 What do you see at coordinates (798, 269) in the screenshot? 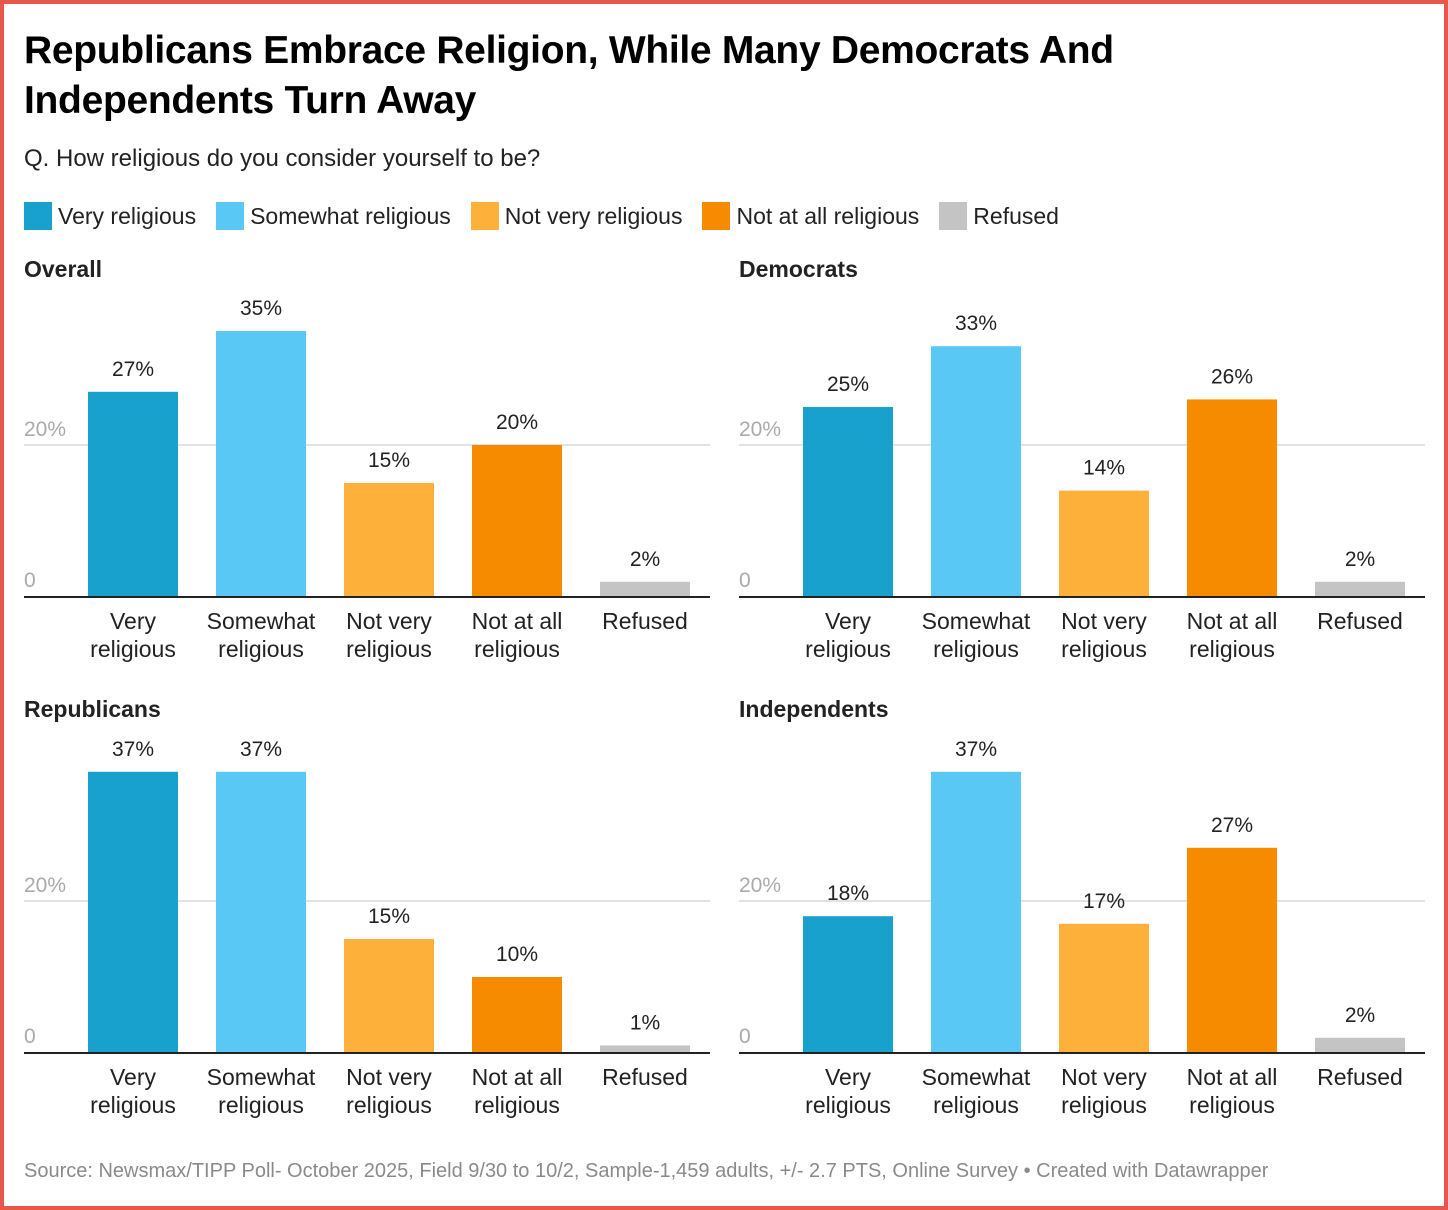
I see `panel-title-democrats: Democrats` at bounding box center [798, 269].